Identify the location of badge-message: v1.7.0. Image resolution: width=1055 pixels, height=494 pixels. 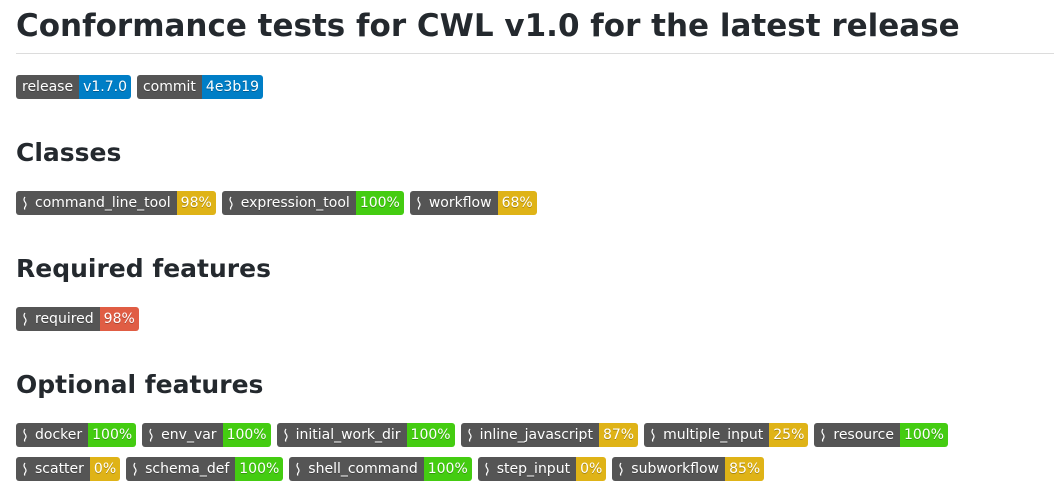
(105, 87).